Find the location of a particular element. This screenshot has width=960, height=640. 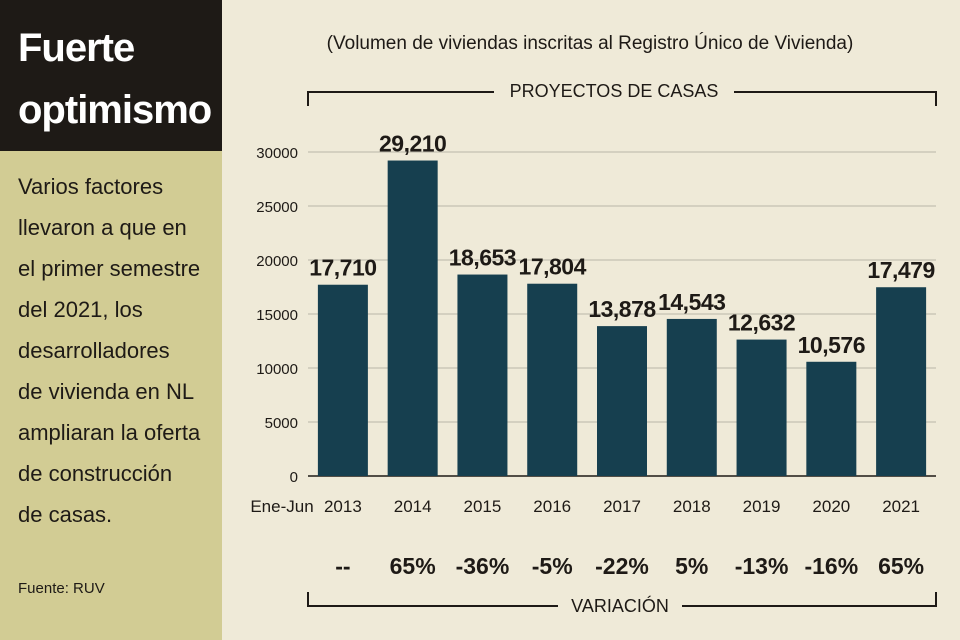

variation-value: -- is located at coordinates (342, 566).